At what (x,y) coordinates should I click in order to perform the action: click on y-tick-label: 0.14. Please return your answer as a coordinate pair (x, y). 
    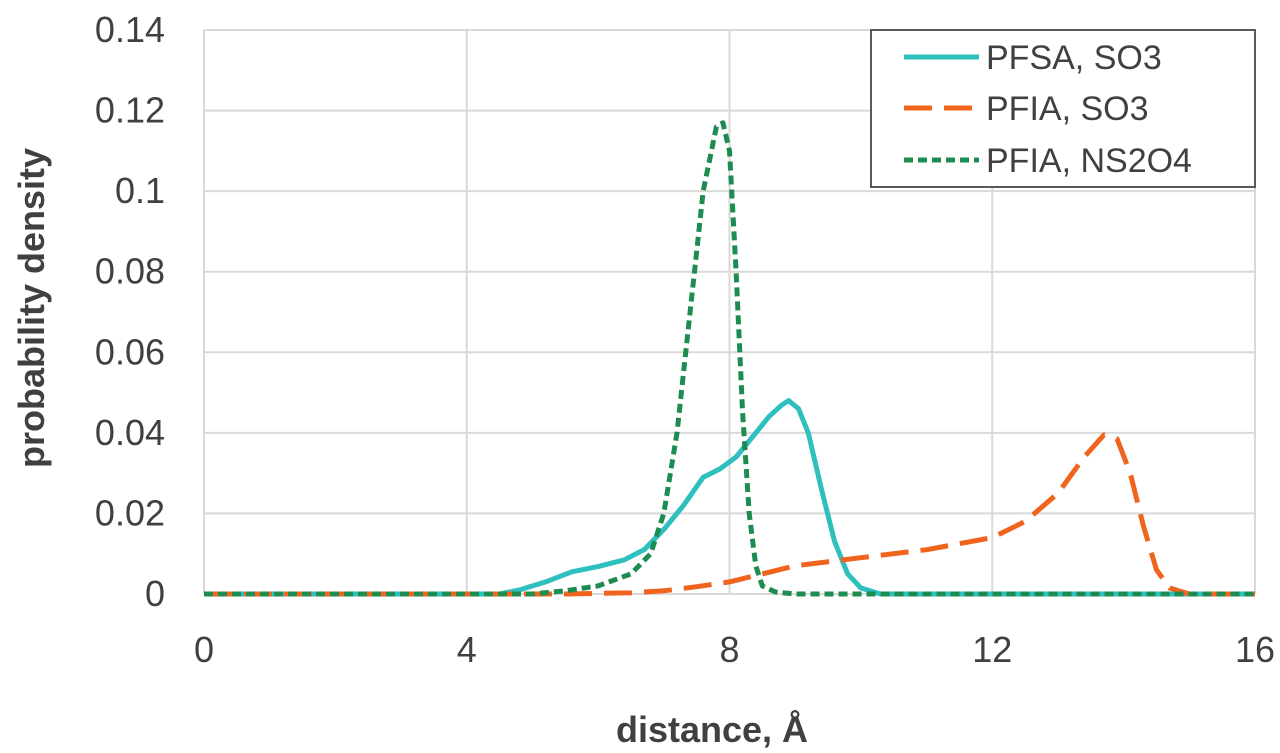
    Looking at the image, I should click on (130, 29).